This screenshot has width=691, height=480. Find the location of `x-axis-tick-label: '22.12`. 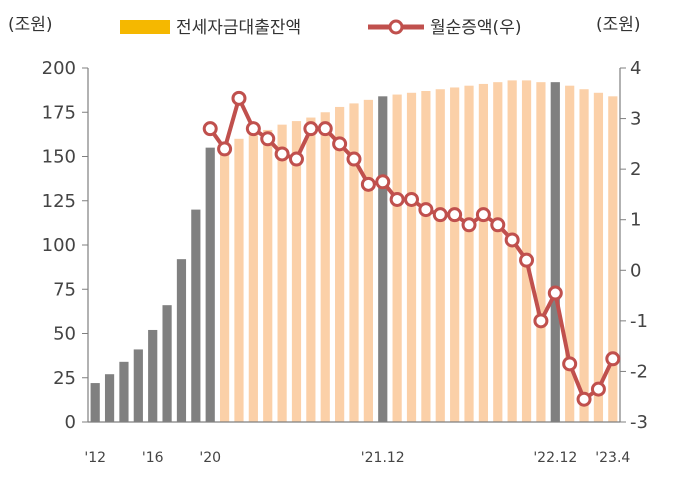

x-axis-tick-label: '22.12 is located at coordinates (555, 458).